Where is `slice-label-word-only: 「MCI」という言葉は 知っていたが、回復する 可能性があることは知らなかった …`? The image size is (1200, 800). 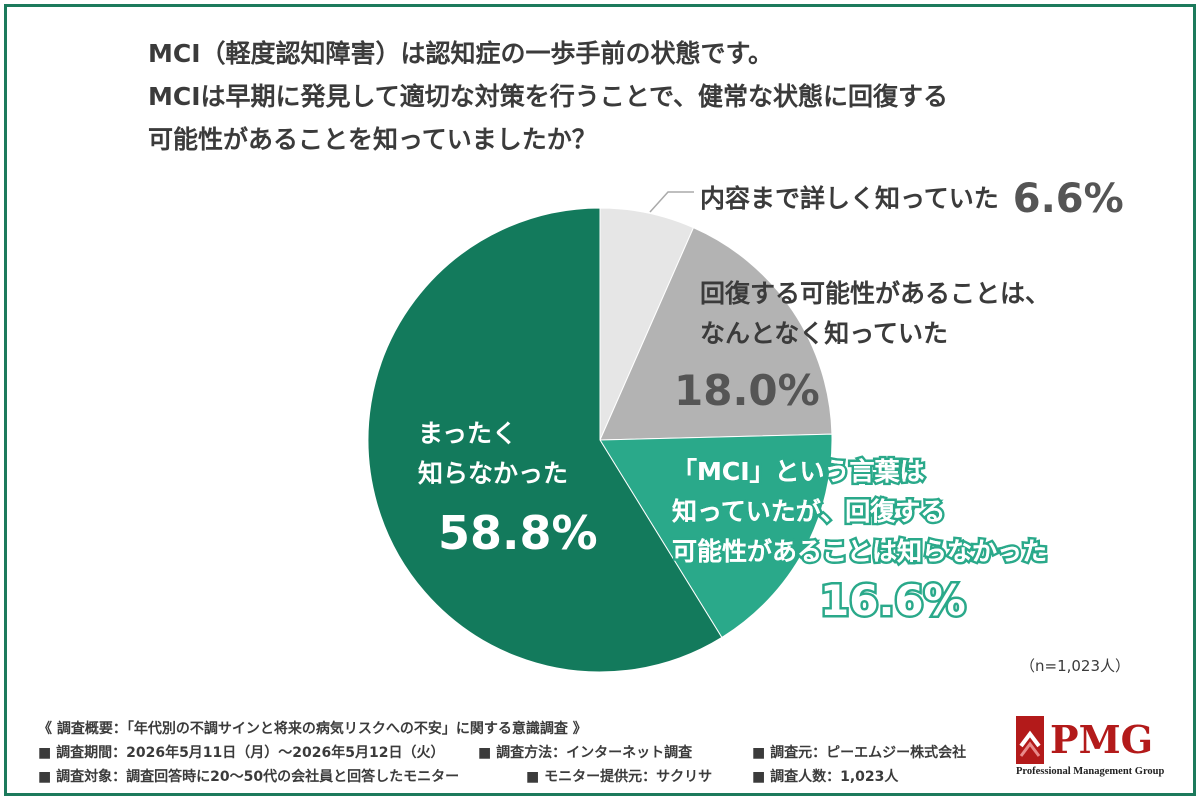
slice-label-word-only: 「MCI」という言葉は 知っていたが、回復する 可能性があることは知らなかった … is located at coordinates (859, 540).